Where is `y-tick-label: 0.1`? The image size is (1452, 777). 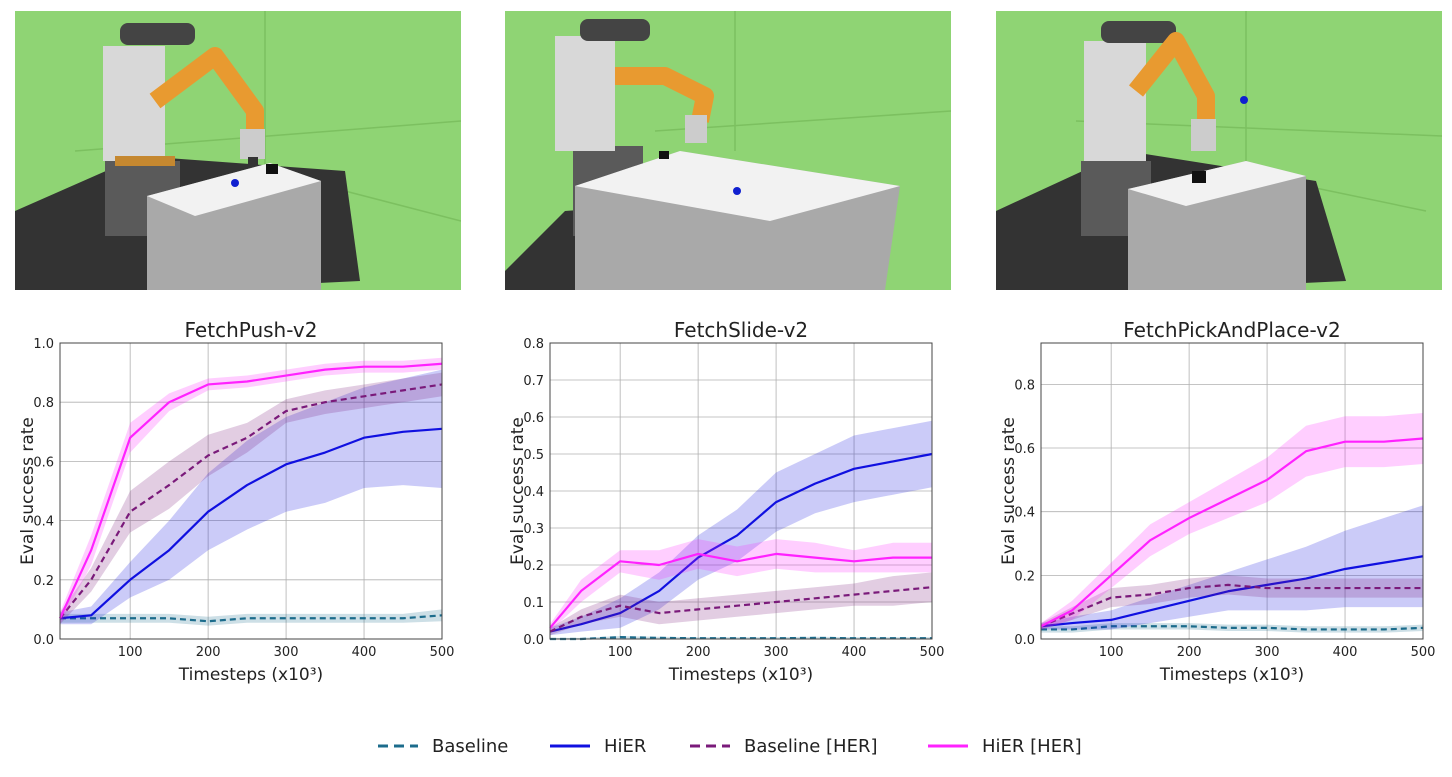 y-tick-label: 0.1 is located at coordinates (533, 603).